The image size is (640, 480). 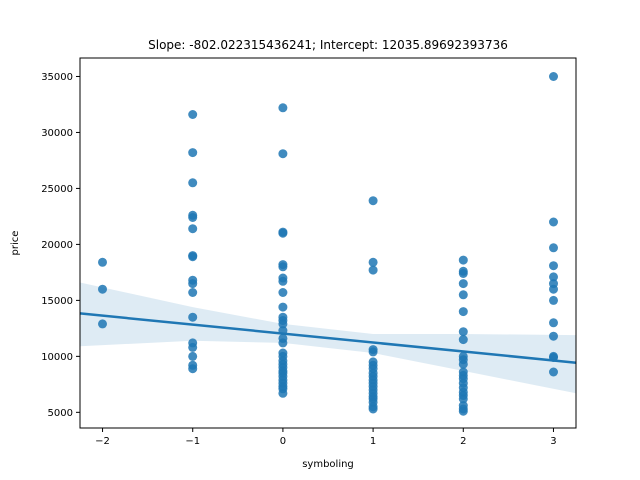 What do you see at coordinates (102, 441) in the screenshot?
I see `x-tick-label: −2` at bounding box center [102, 441].